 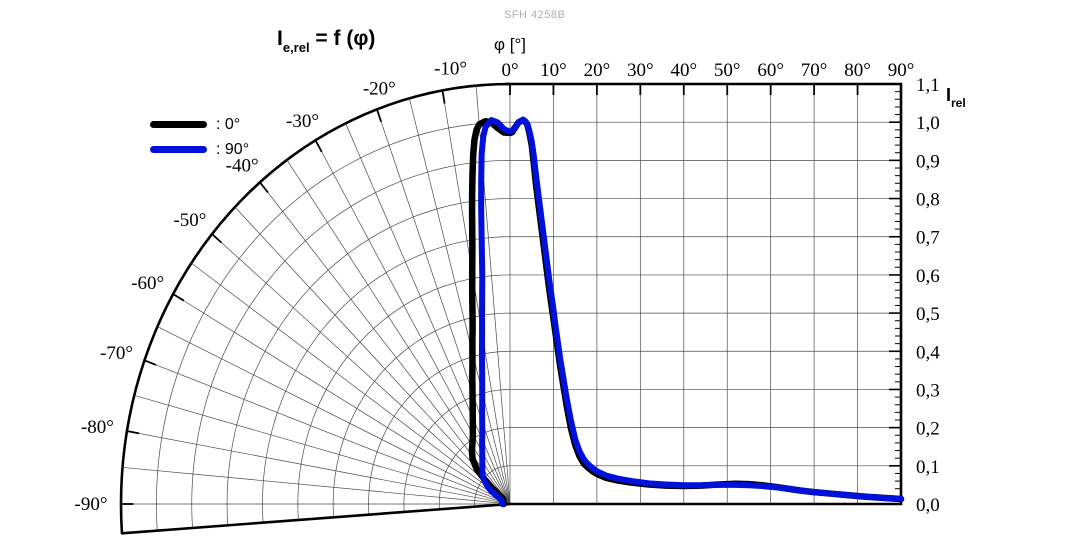 I want to click on value-axis-tick-label: 0,6, so click(x=928, y=276).